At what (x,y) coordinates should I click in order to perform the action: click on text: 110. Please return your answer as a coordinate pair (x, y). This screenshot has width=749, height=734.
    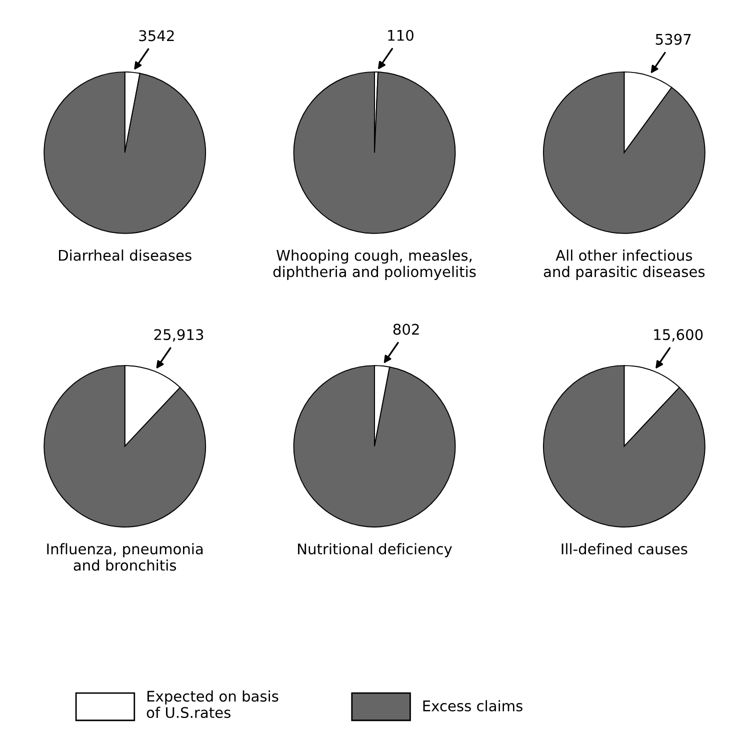
    Looking at the image, I should click on (401, 35).